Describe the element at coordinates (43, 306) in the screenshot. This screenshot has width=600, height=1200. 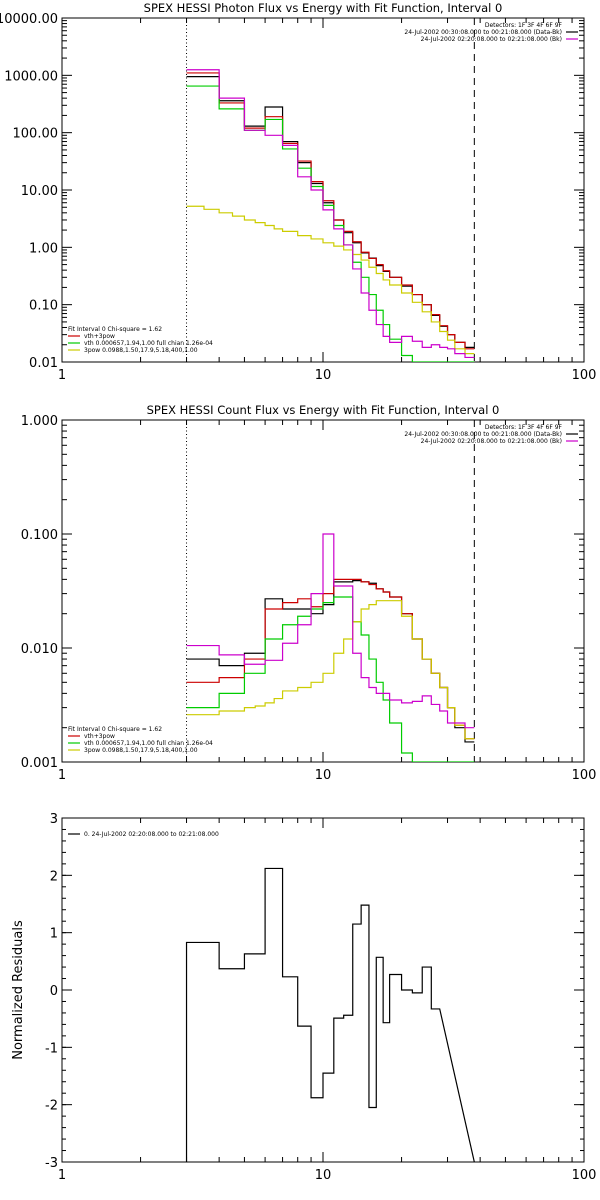
I see `y-tick-label: 0.10` at that location.